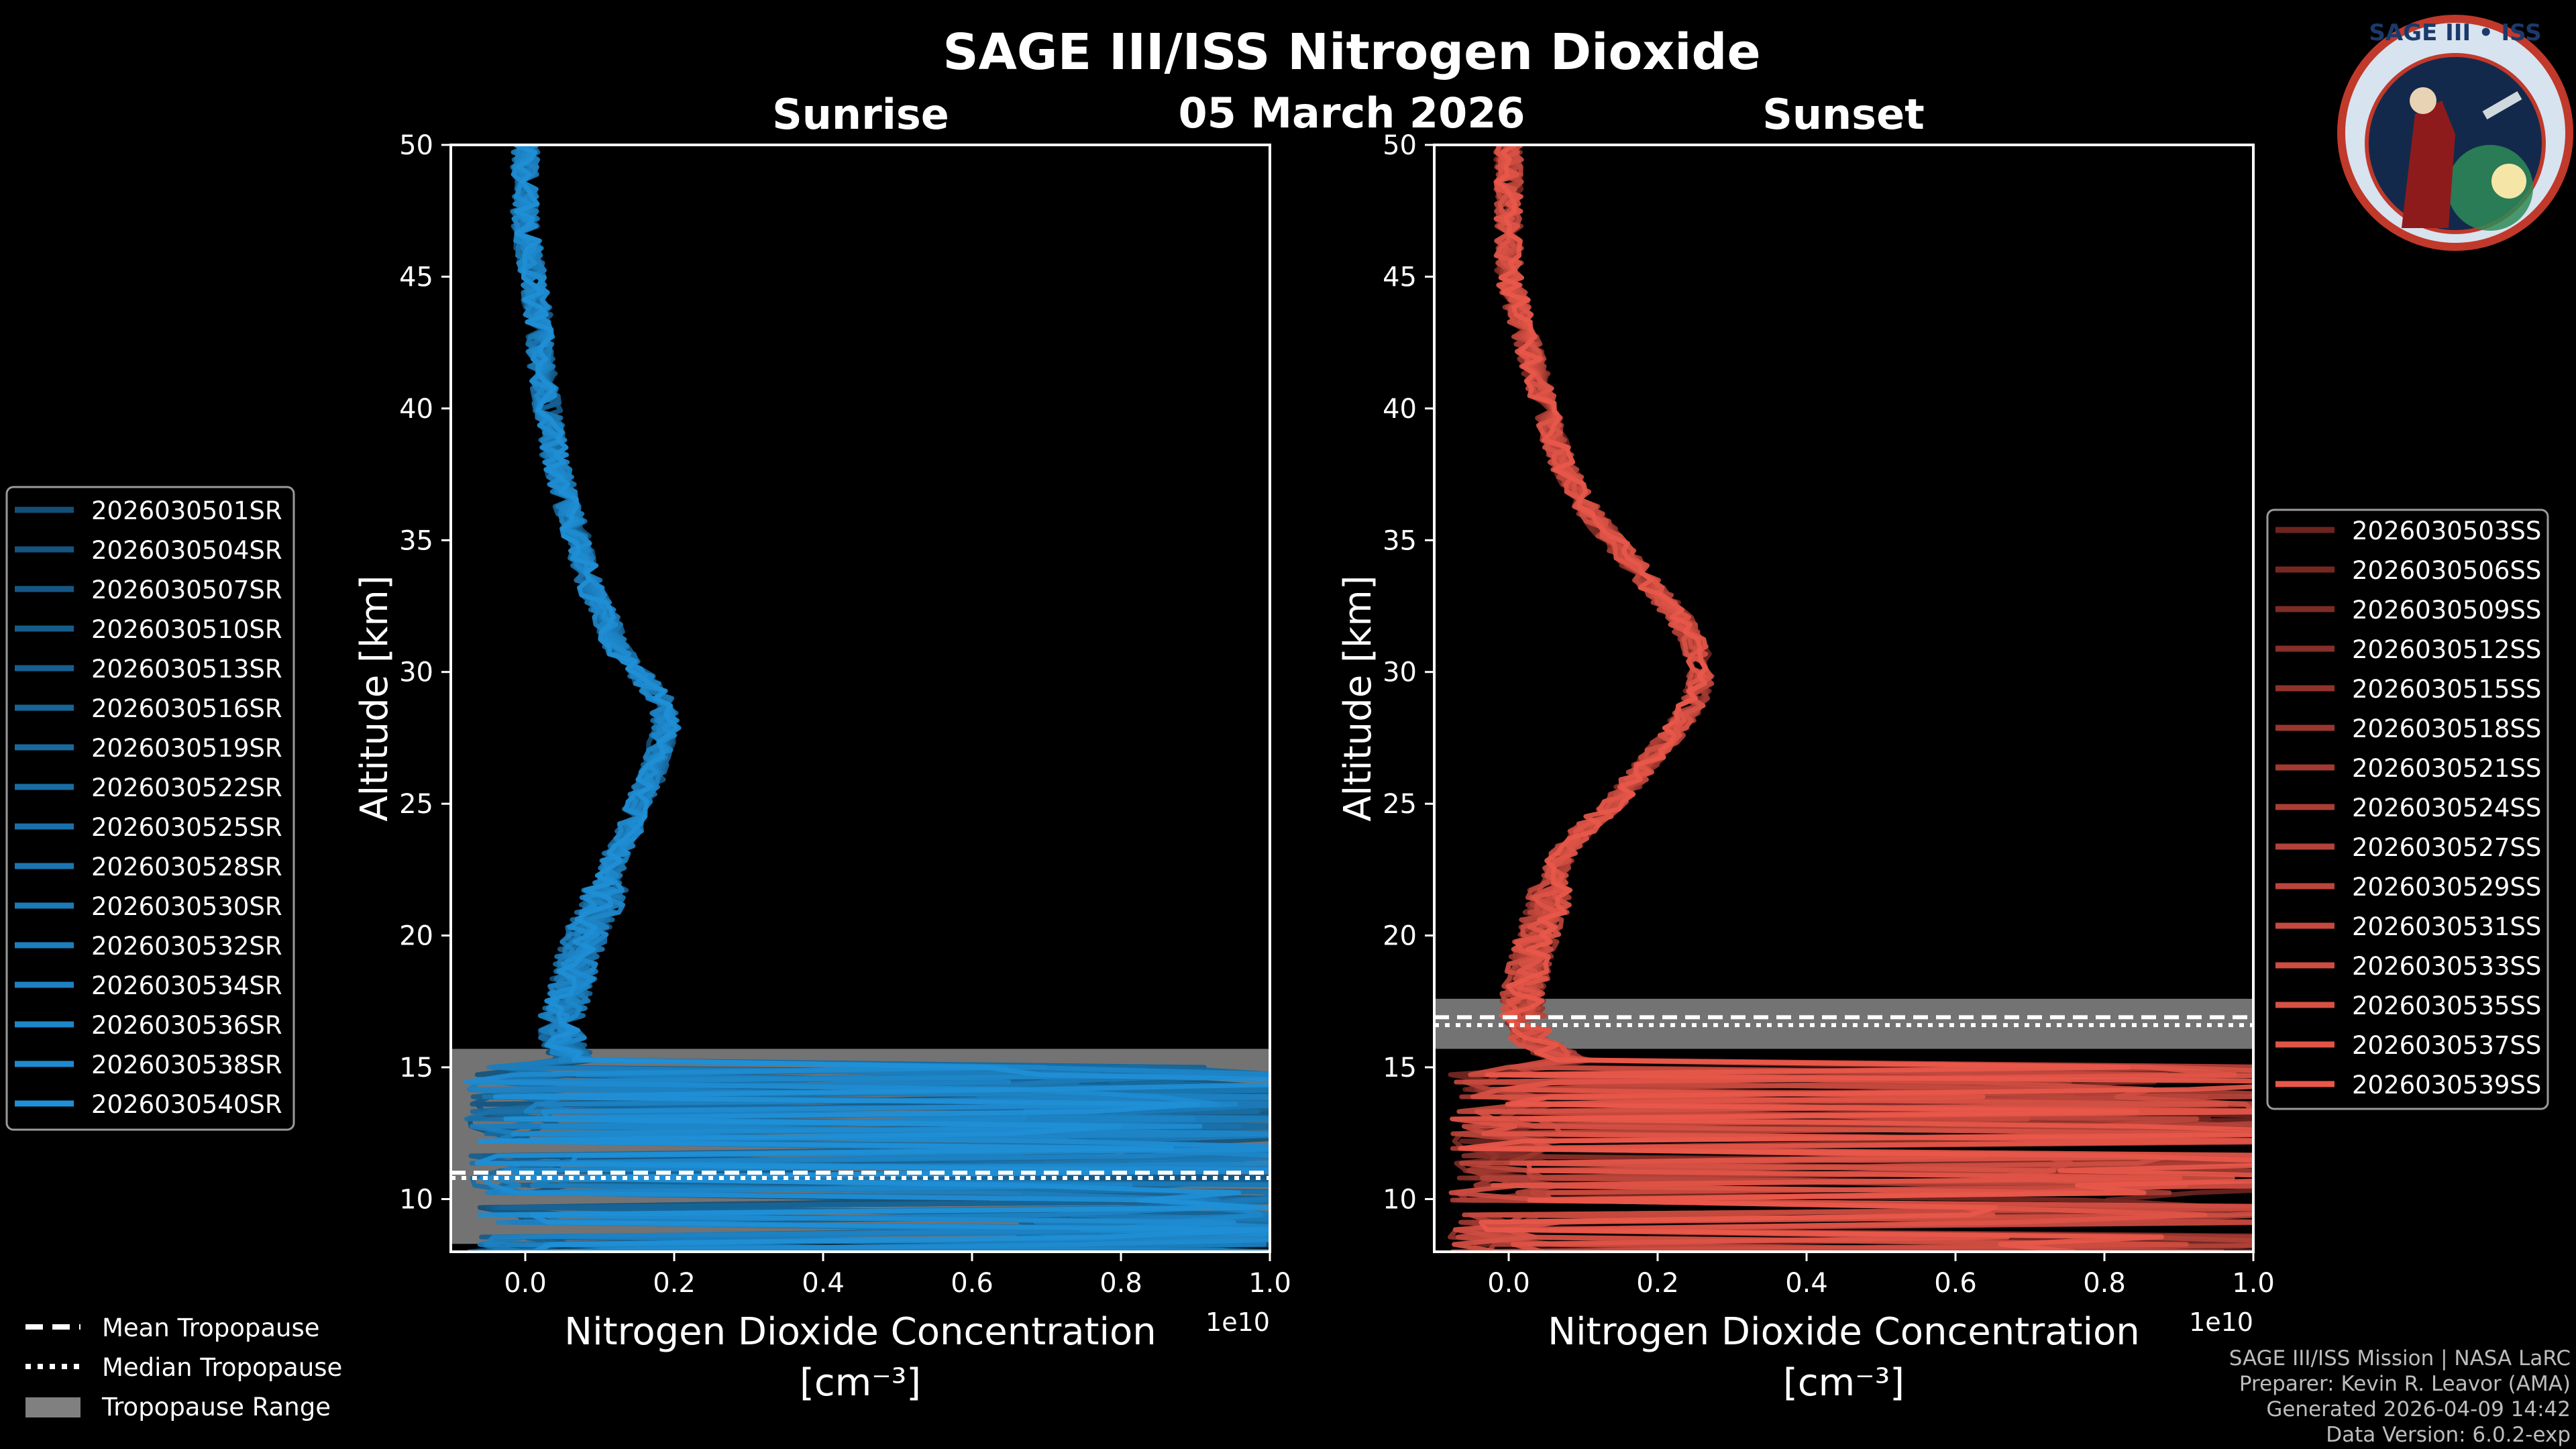 This screenshot has height=1449, width=2576. I want to click on sunrise-legend-frame, so click(150, 808).